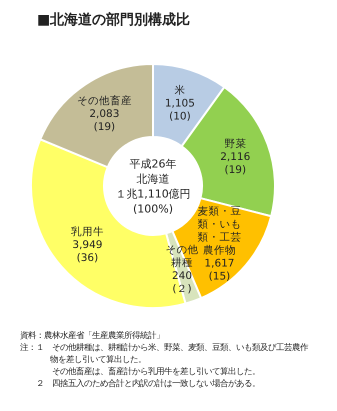 This screenshot has height=411, width=337. What do you see at coordinates (87, 251) in the screenshot?
I see `data-label: 3,949 (36)` at bounding box center [87, 251].